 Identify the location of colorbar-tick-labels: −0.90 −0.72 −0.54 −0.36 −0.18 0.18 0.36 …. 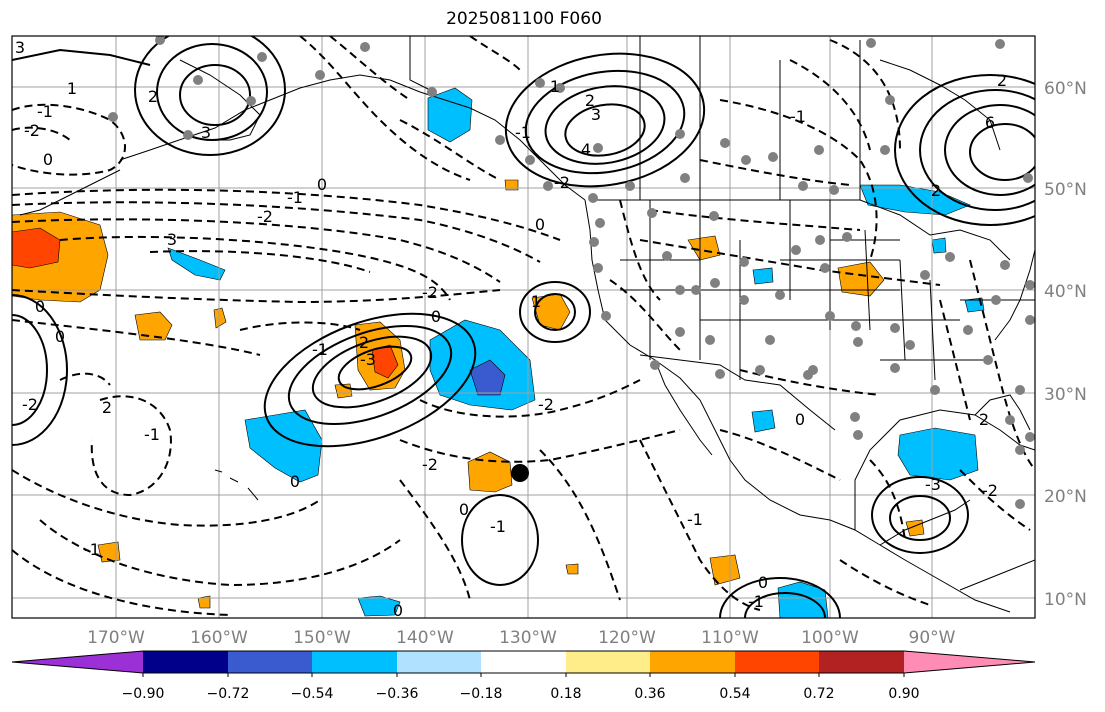
(521, 694).